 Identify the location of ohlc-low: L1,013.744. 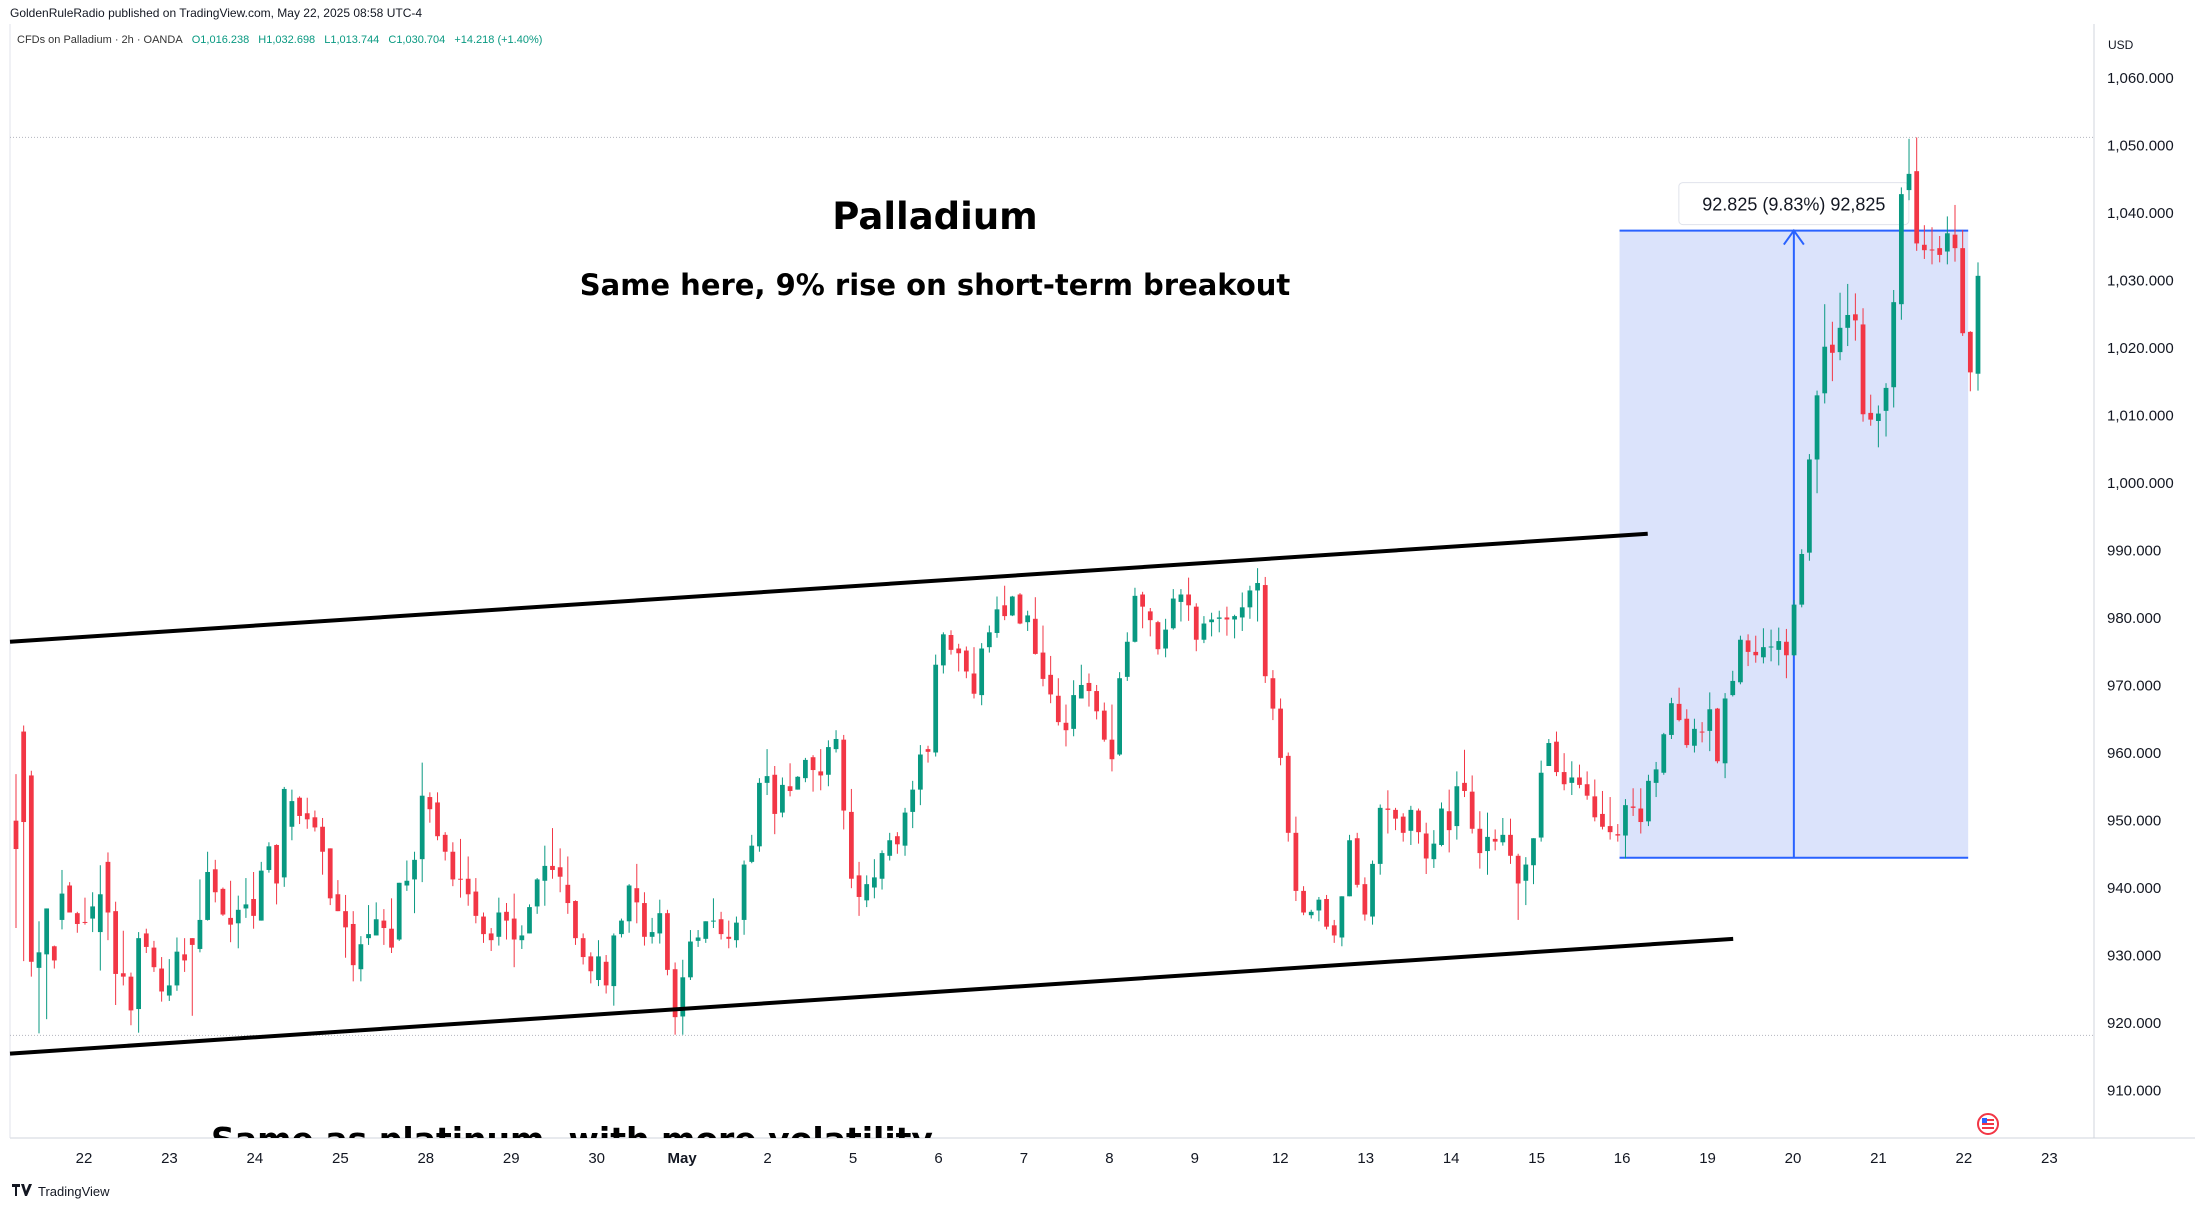
(352, 40).